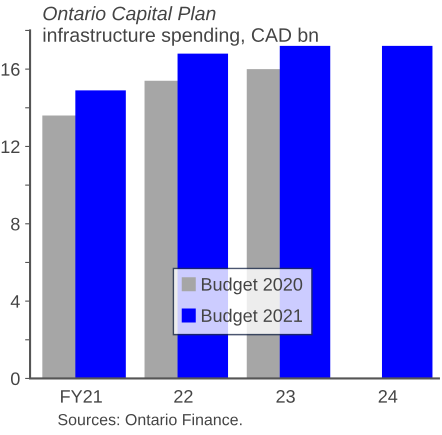 This screenshot has width=442, height=435. I want to click on legend-label: Budget 2021, so click(252, 317).